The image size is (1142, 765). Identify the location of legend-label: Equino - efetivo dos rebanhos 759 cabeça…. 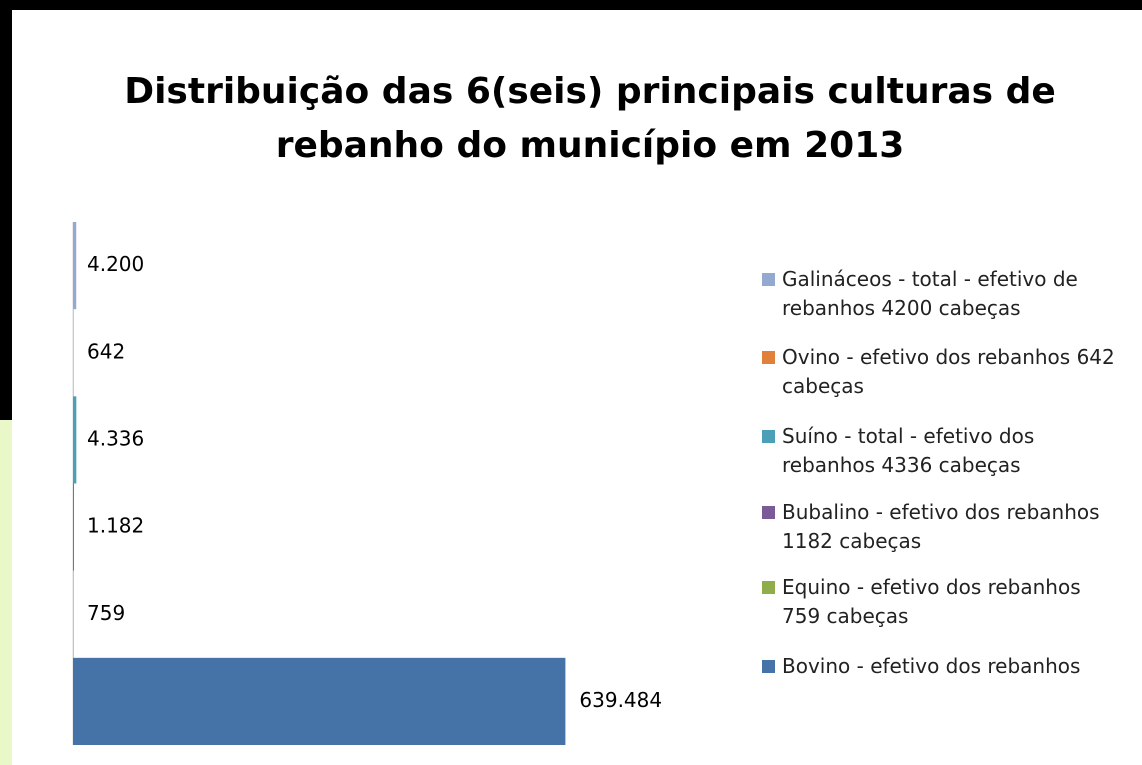
(931, 601).